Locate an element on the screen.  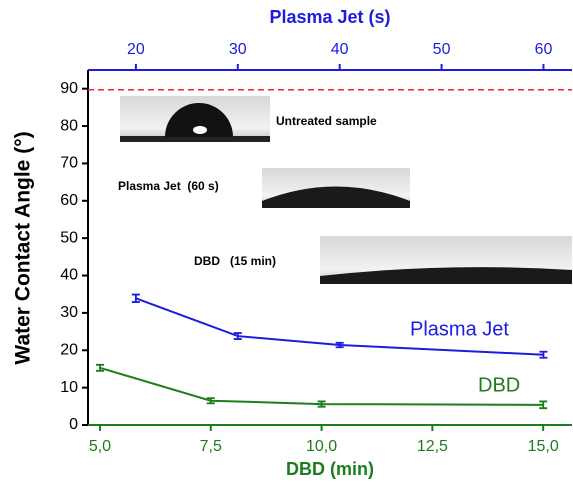
annotation: Plasma Jet (60 s) is located at coordinates (168, 186).